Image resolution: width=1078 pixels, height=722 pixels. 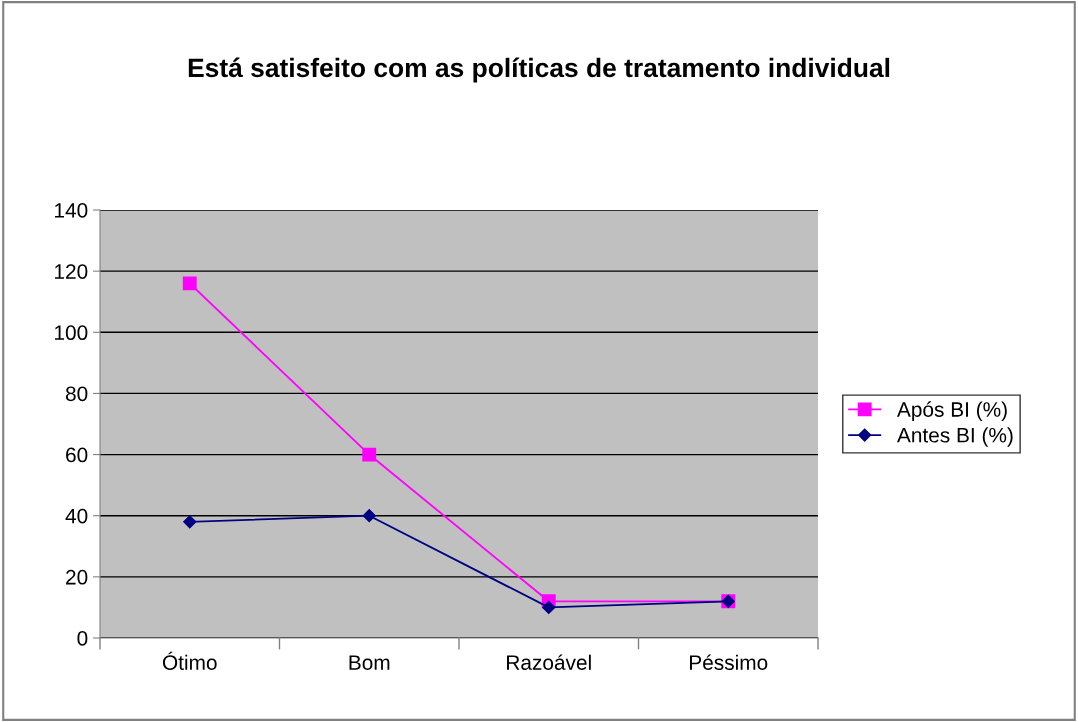 I want to click on y-tick-label: 40, so click(x=76, y=516).